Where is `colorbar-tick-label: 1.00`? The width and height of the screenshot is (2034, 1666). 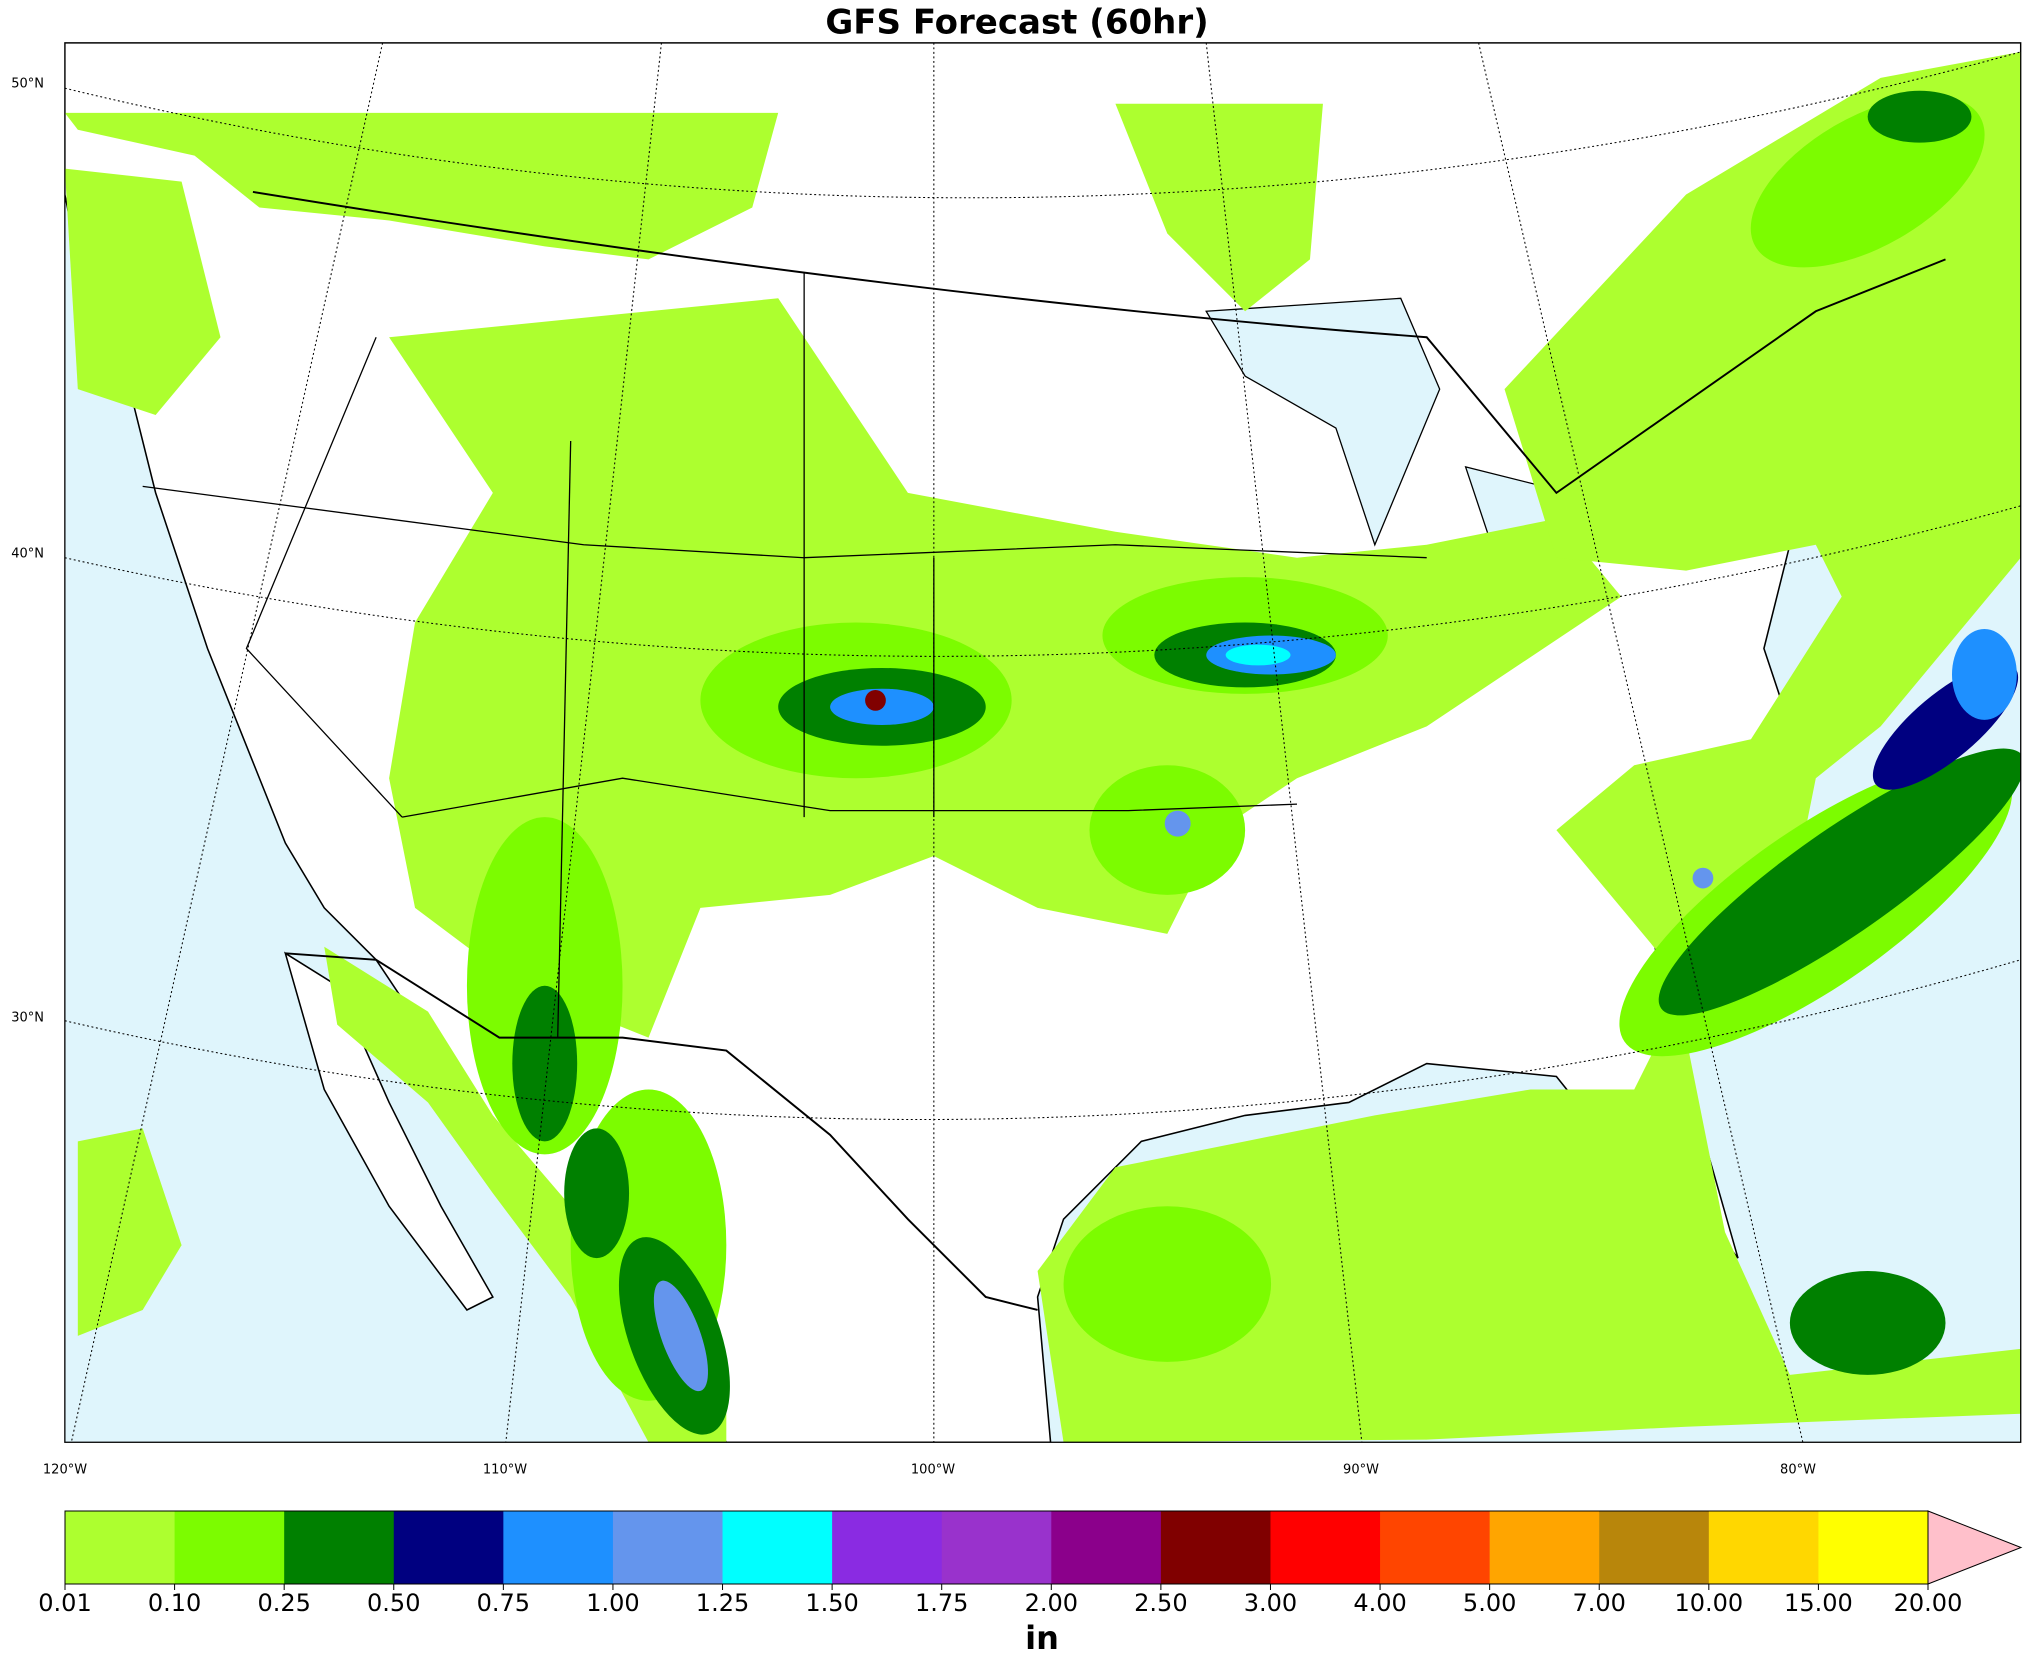
colorbar-tick-label: 1.00 is located at coordinates (612, 1603).